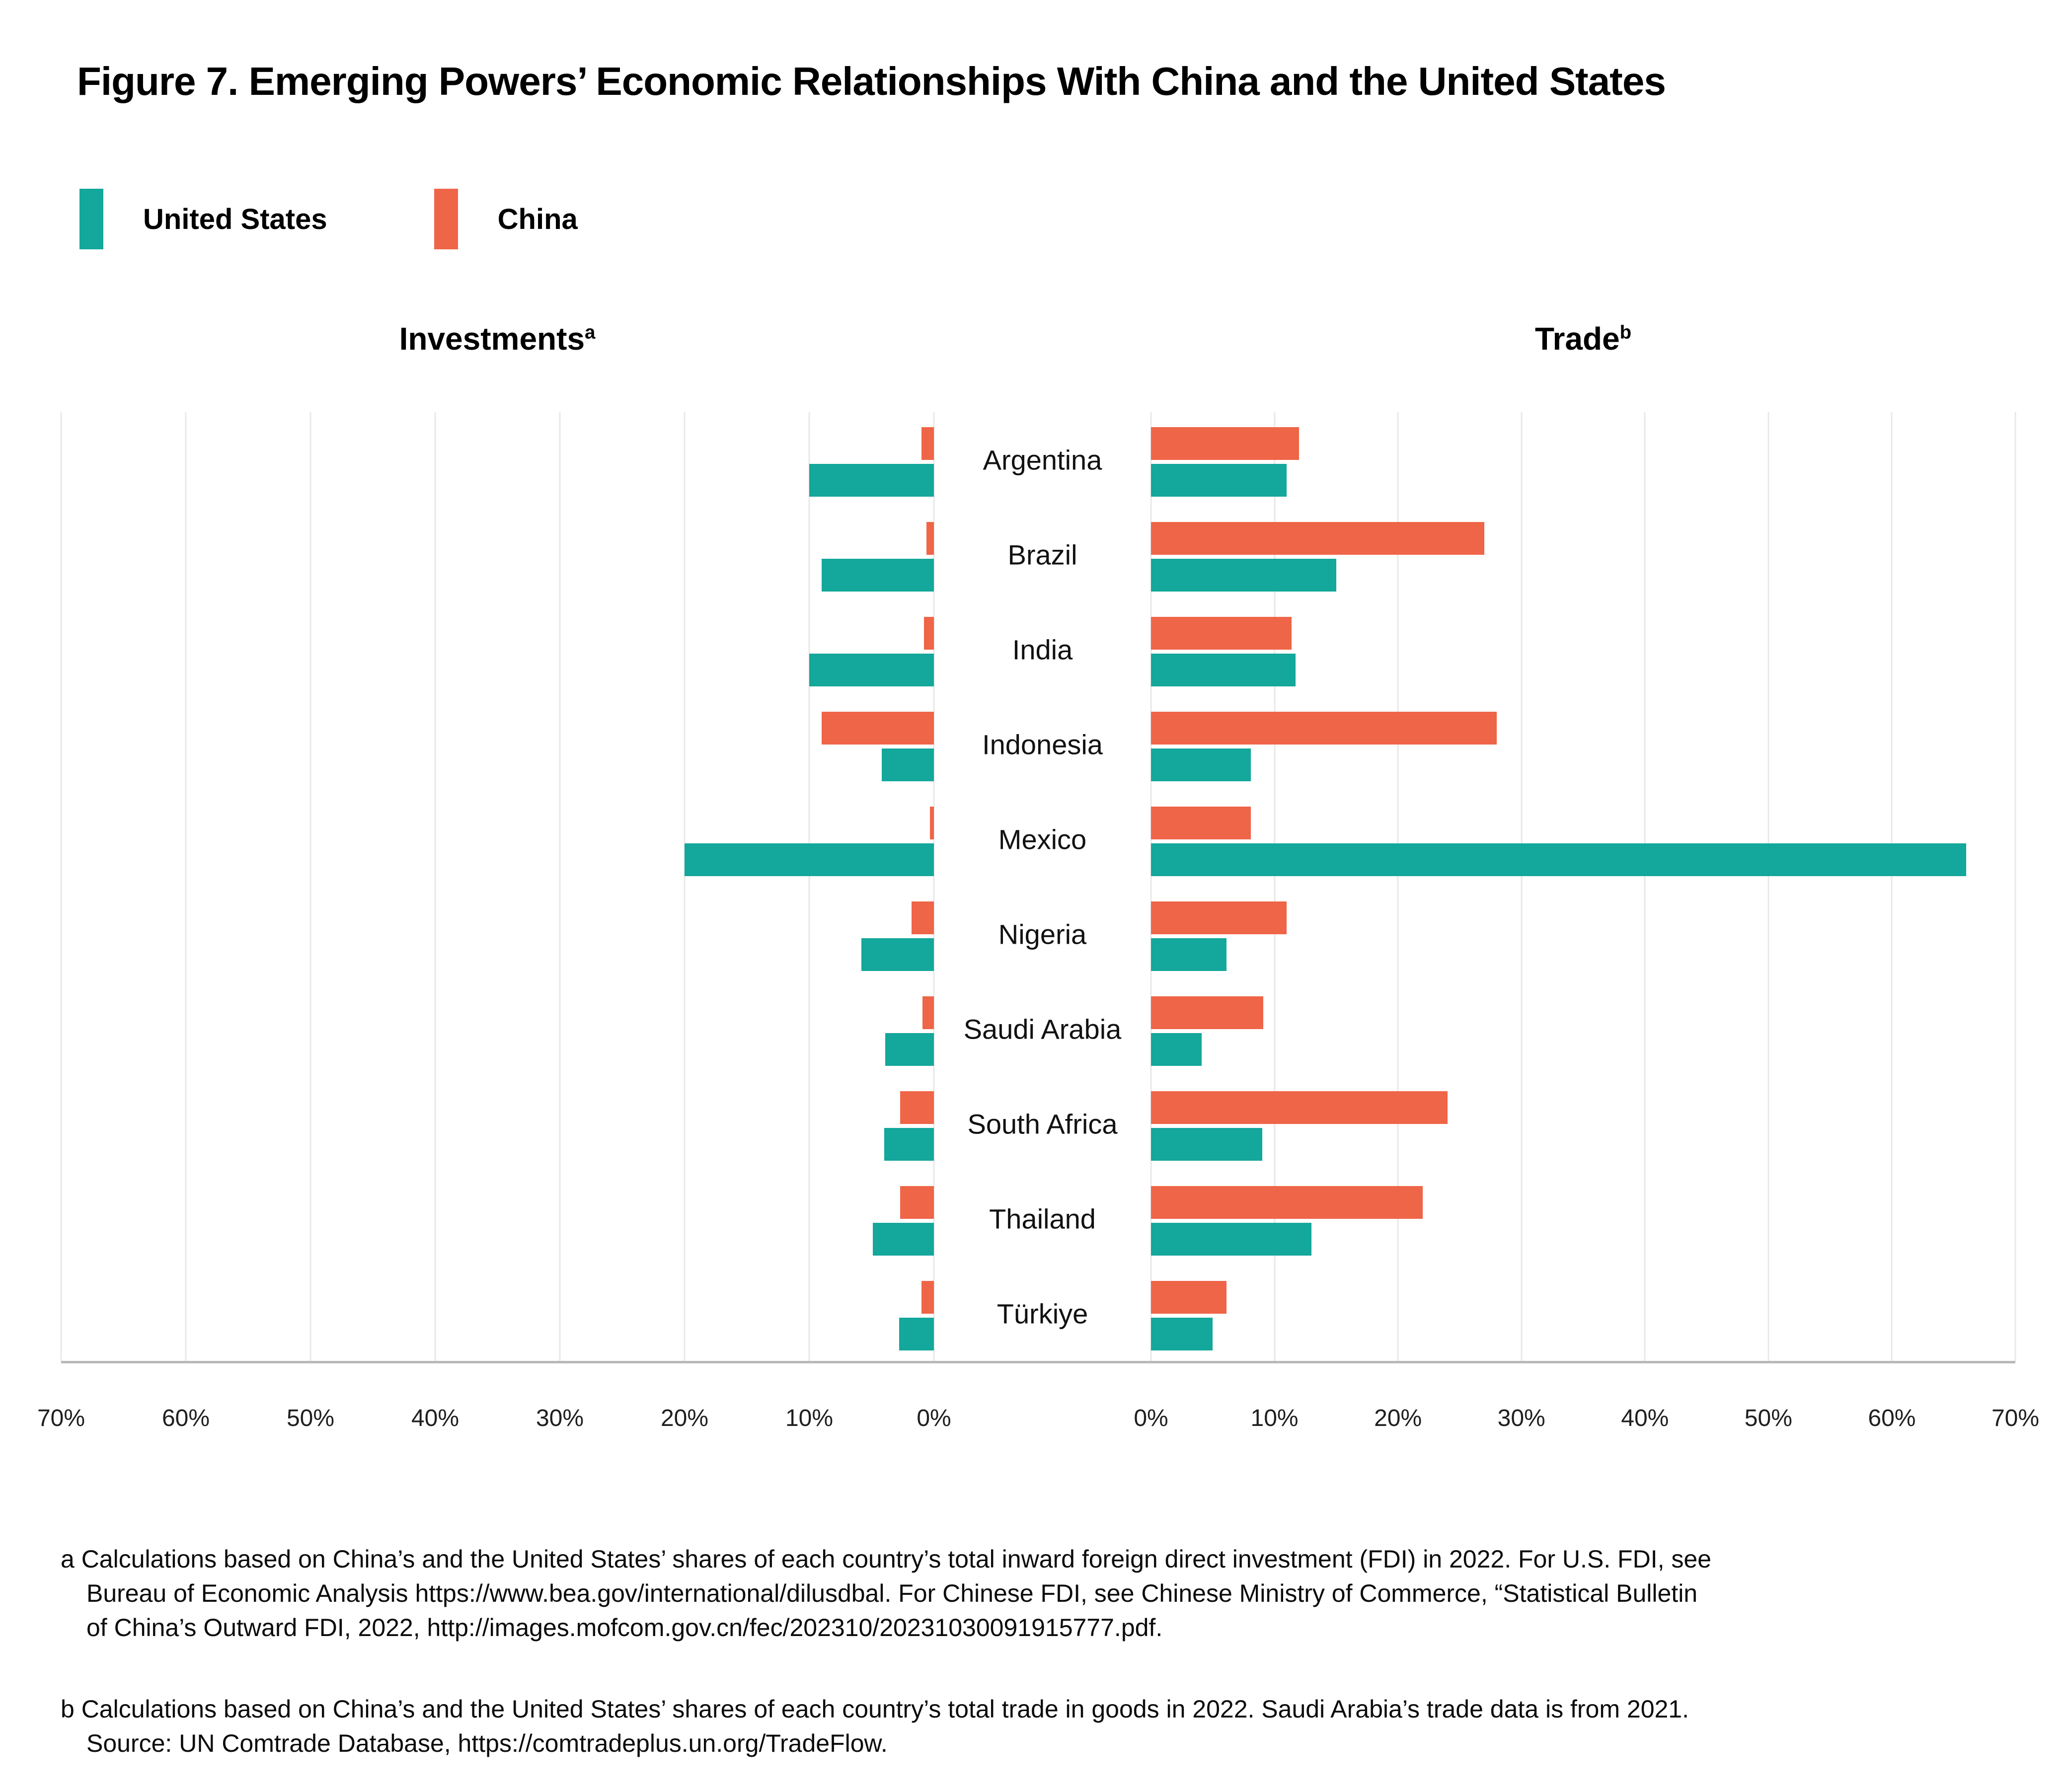 The height and width of the screenshot is (1792, 2070). Describe the element at coordinates (435, 887) in the screenshot. I see `investments-gridline-40%` at that location.